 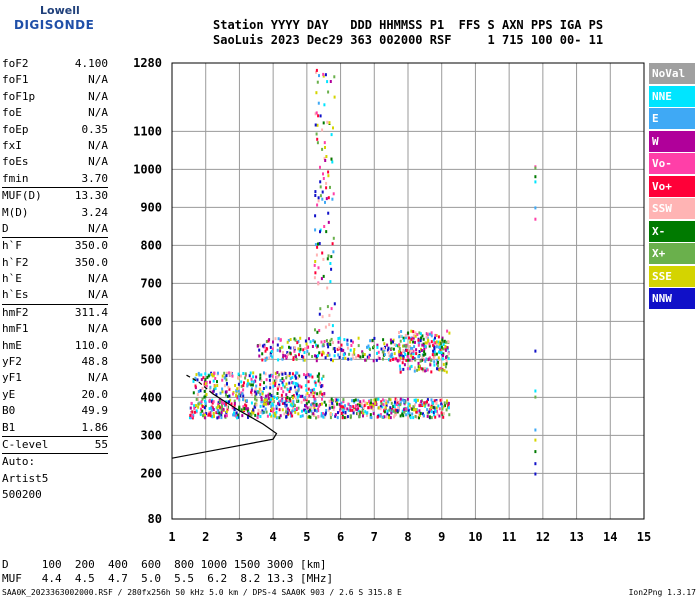 I want to click on x-tick-label: 7, so click(x=374, y=537).